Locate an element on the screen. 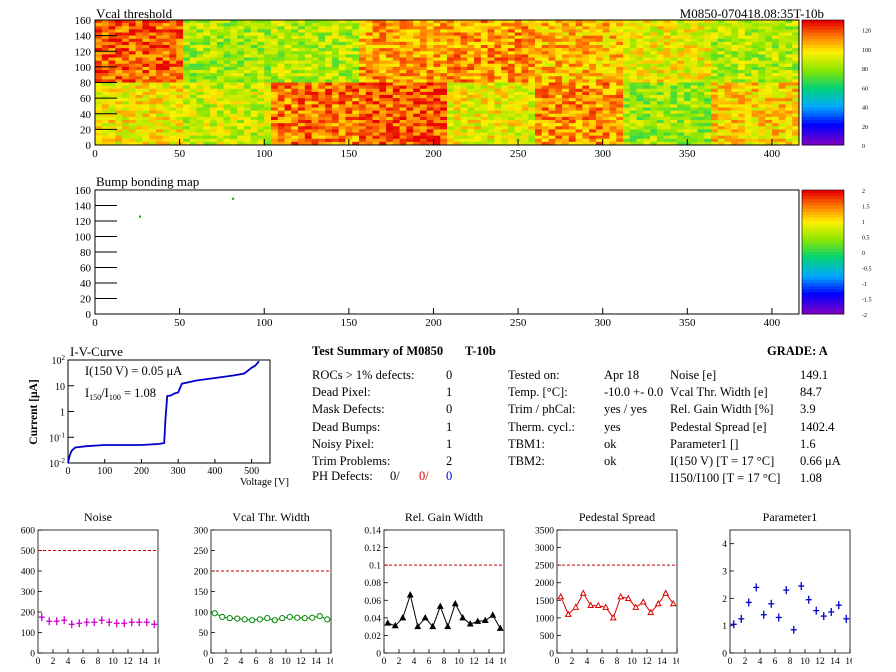 This screenshot has height=672, width=896. vcal-threshold-colorbar-bin is located at coordinates (823, 93).